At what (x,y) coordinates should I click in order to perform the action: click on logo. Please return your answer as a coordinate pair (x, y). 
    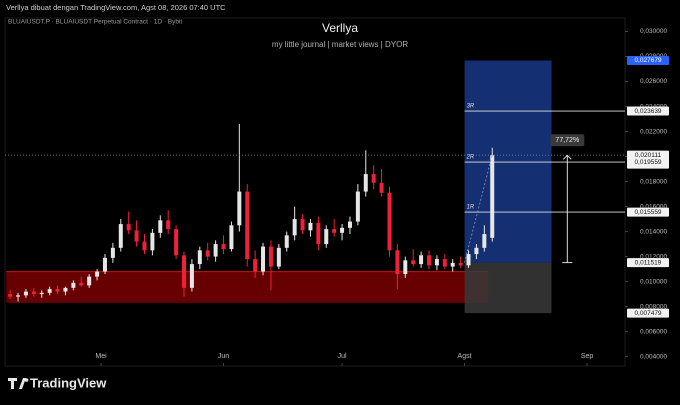
    Looking at the image, I should click on (18, 383).